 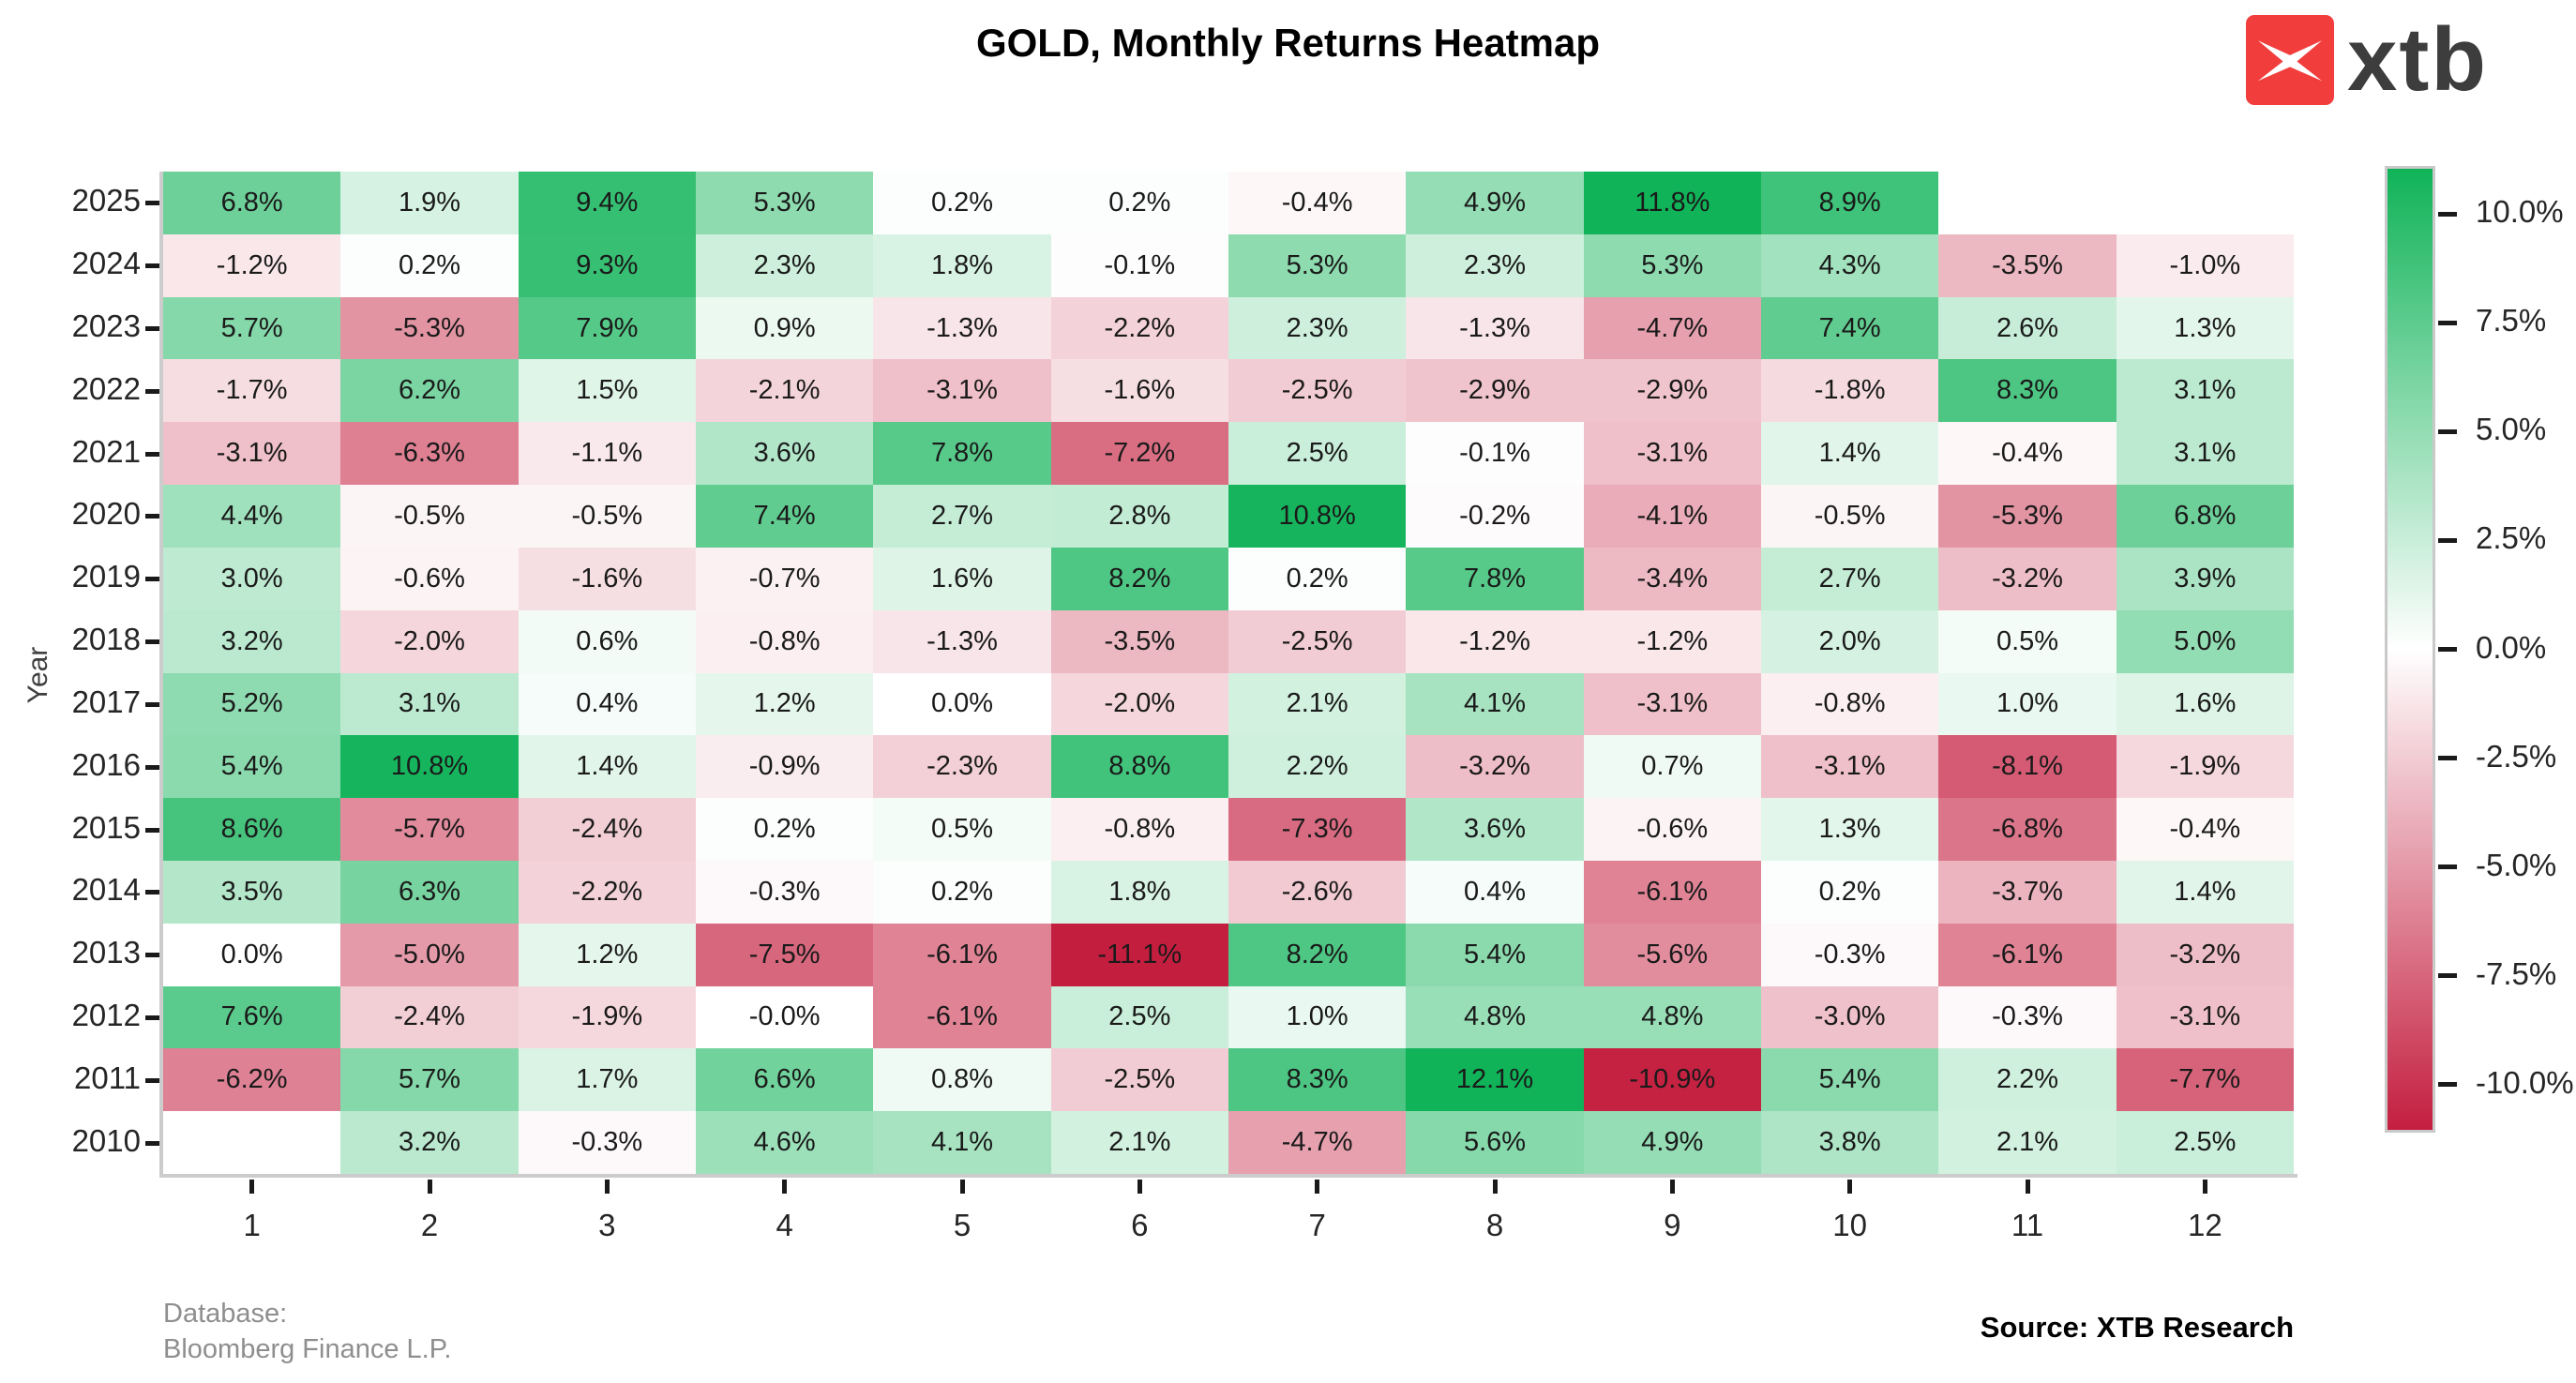 I want to click on xtb-logo-mark, so click(x=2290, y=60).